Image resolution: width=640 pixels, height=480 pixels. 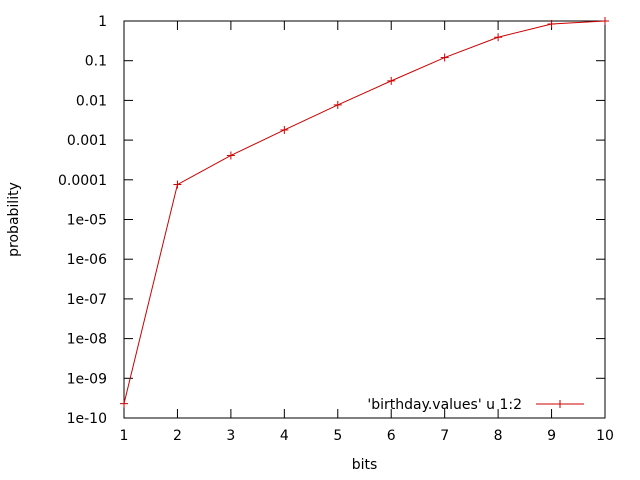 What do you see at coordinates (87, 340) in the screenshot?
I see `y-tick-label: 1e-08` at bounding box center [87, 340].